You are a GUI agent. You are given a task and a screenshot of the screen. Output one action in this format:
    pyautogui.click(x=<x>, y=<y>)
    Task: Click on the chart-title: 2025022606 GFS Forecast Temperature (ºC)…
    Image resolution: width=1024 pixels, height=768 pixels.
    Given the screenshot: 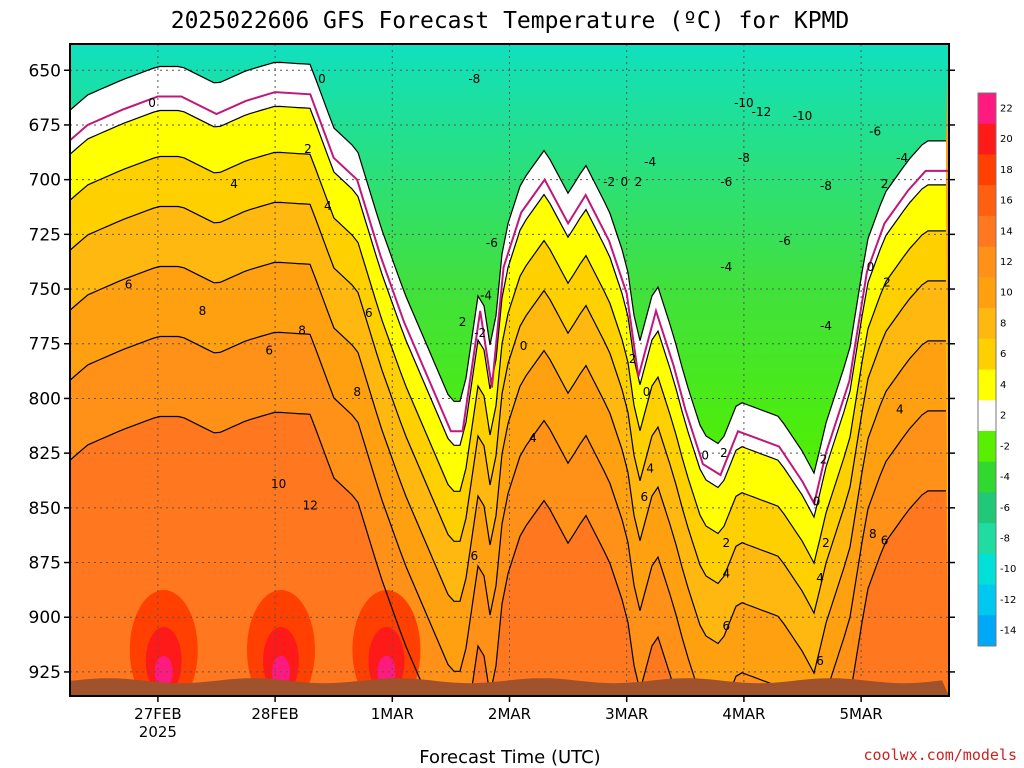 What is the action you would take?
    pyautogui.click(x=510, y=21)
    